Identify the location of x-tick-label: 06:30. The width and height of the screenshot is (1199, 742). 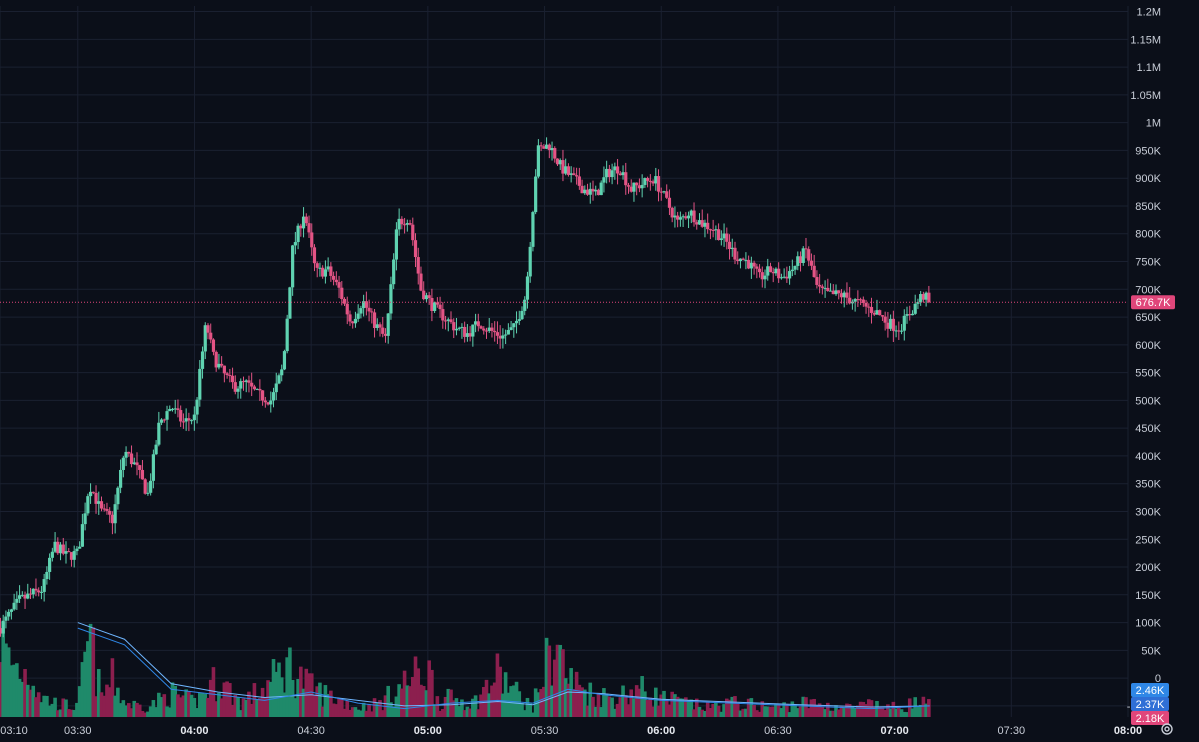
(778, 731).